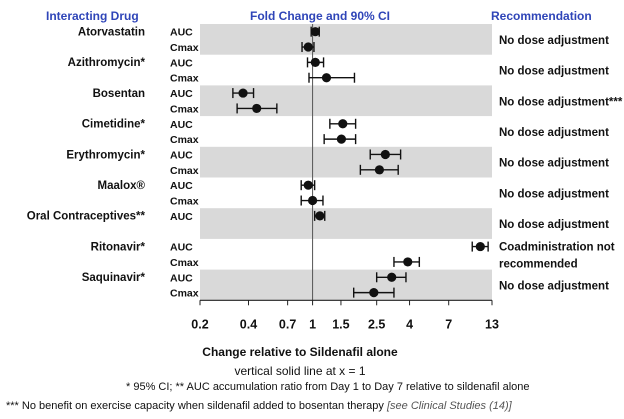  Describe the element at coordinates (448, 324) in the screenshot. I see `x-tick-label: 7` at that location.